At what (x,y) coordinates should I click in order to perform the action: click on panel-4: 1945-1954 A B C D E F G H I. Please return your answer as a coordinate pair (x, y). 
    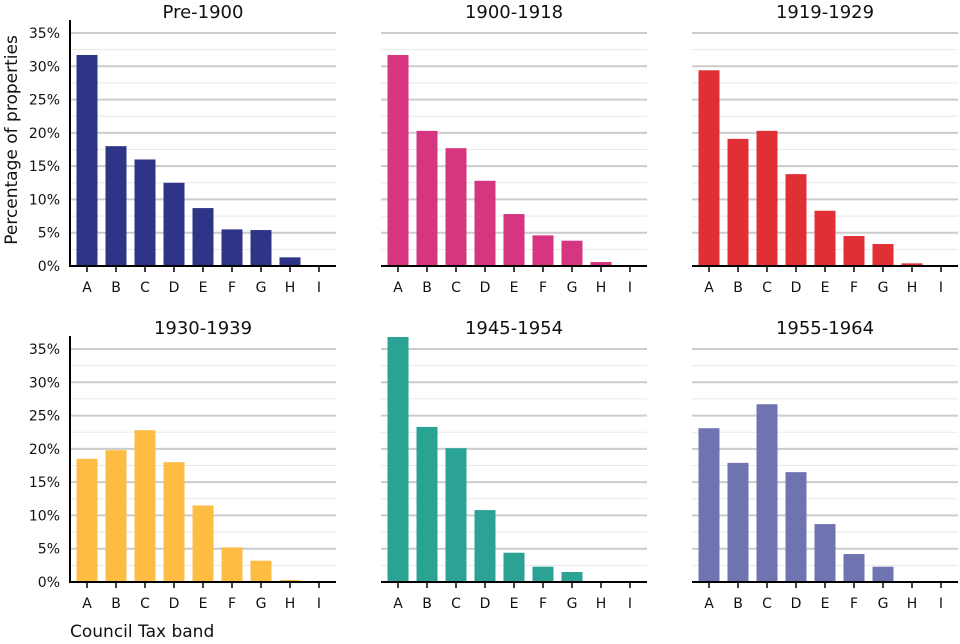
    Looking at the image, I should click on (514, 465).